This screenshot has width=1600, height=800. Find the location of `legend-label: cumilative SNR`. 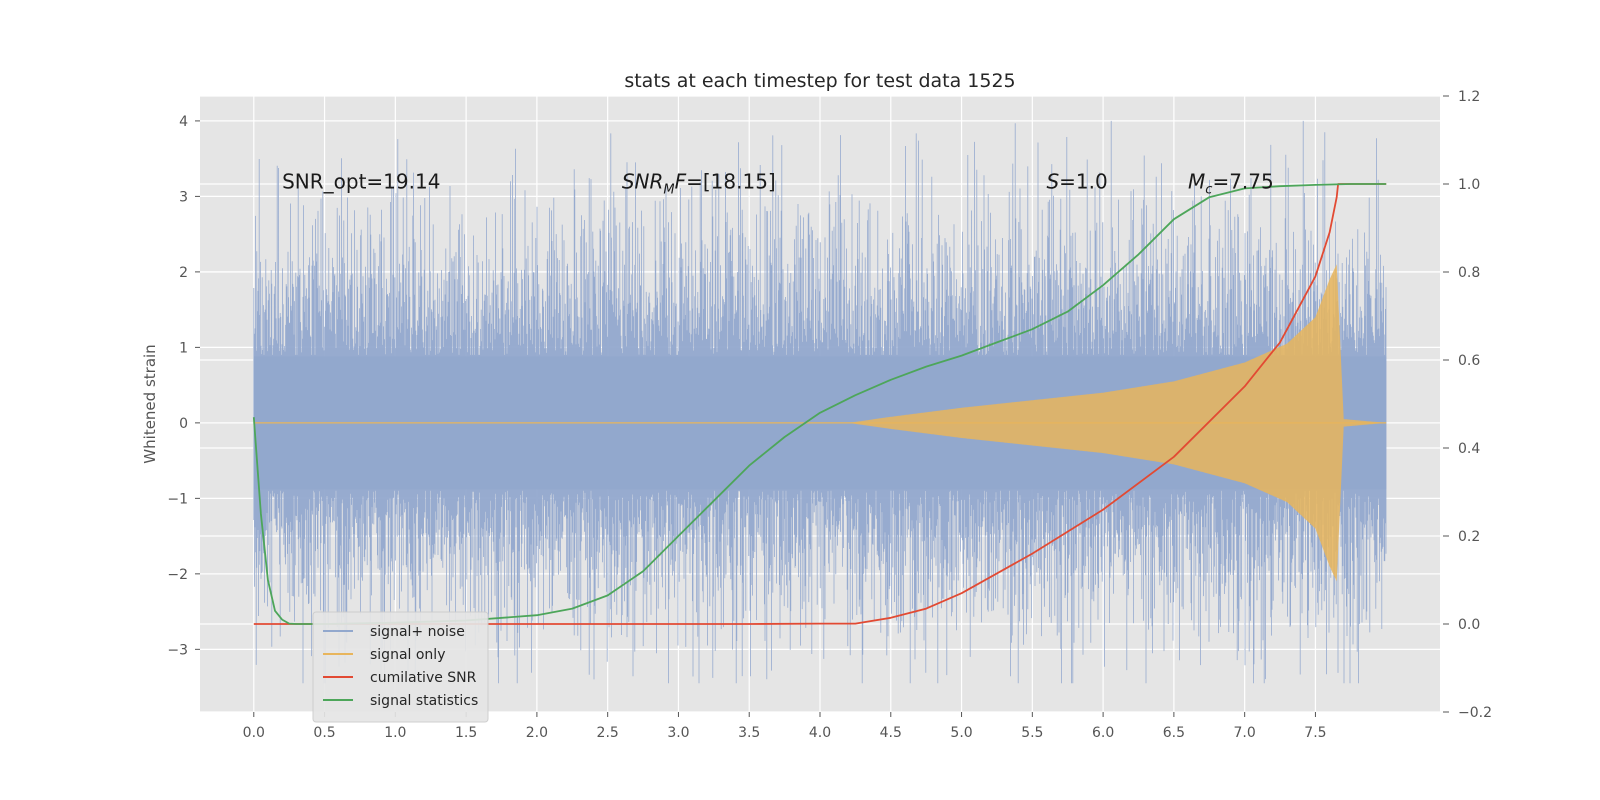

legend-label: cumilative SNR is located at coordinates (423, 678).